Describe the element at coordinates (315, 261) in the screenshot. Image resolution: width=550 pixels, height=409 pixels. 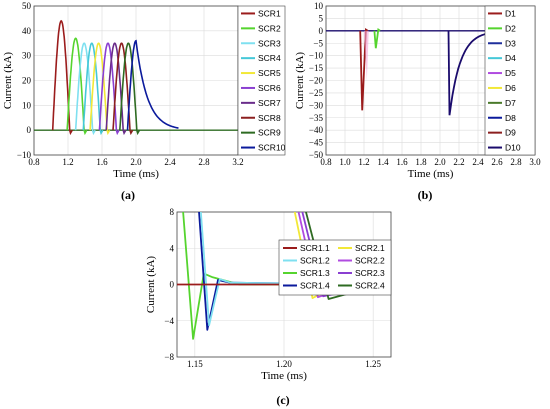
I see `legend-label: SCR1.2` at that location.